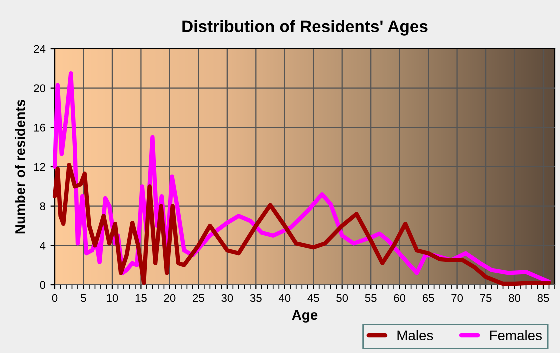 This screenshot has height=353, width=560. I want to click on legend-label: Females, so click(516, 335).